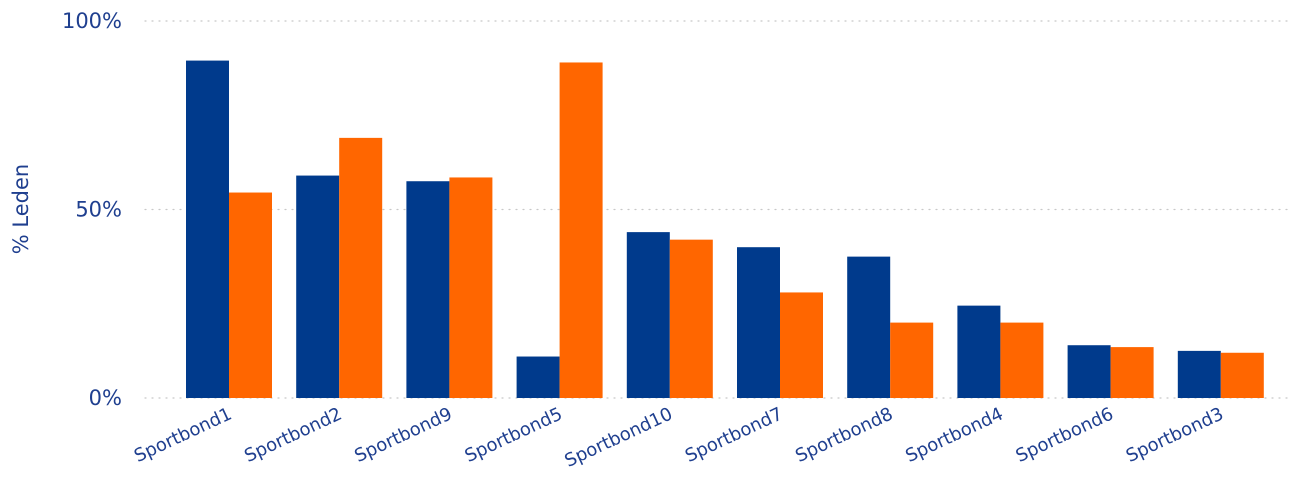  Describe the element at coordinates (1132, 372) in the screenshot. I see `bar-sportbond6-series2` at that location.